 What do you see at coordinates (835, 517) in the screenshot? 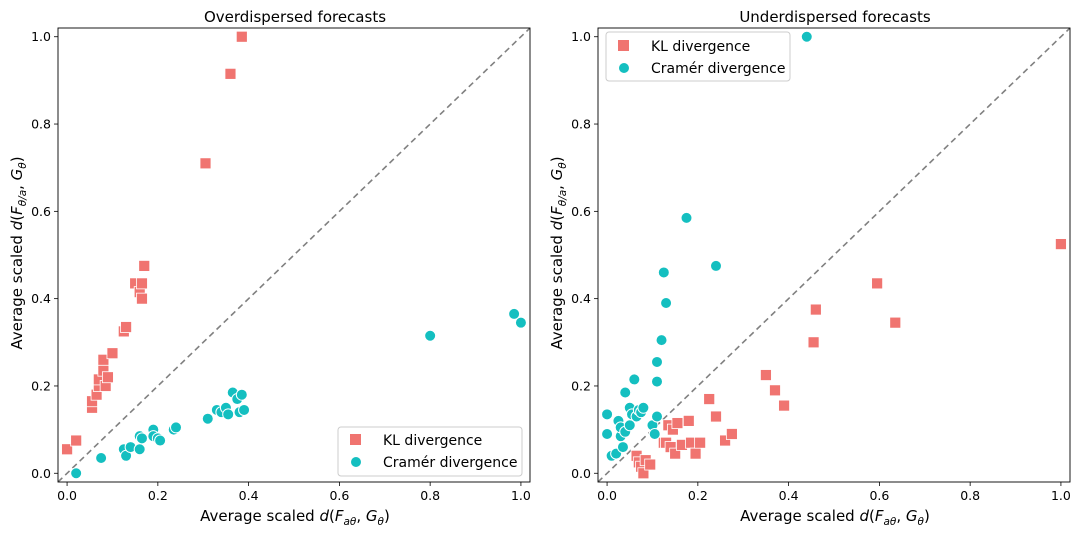
I see `x-axis-label-underdispersed: Average scaled d(Faθ, Gθ)` at bounding box center [835, 517].